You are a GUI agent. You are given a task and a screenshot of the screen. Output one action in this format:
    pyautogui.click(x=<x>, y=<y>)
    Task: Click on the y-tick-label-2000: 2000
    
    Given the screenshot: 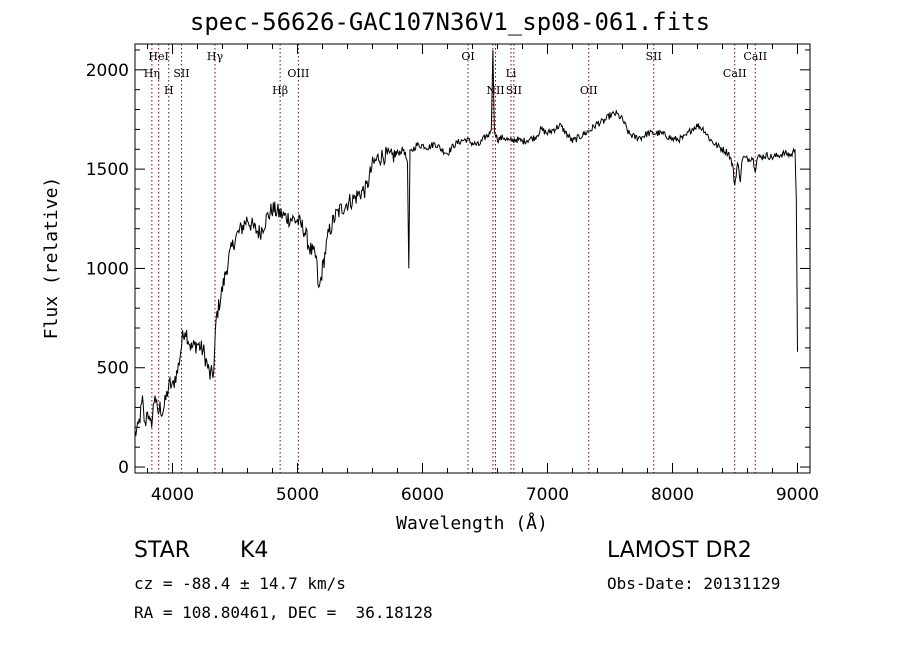 What is the action you would take?
    pyautogui.click(x=107, y=71)
    